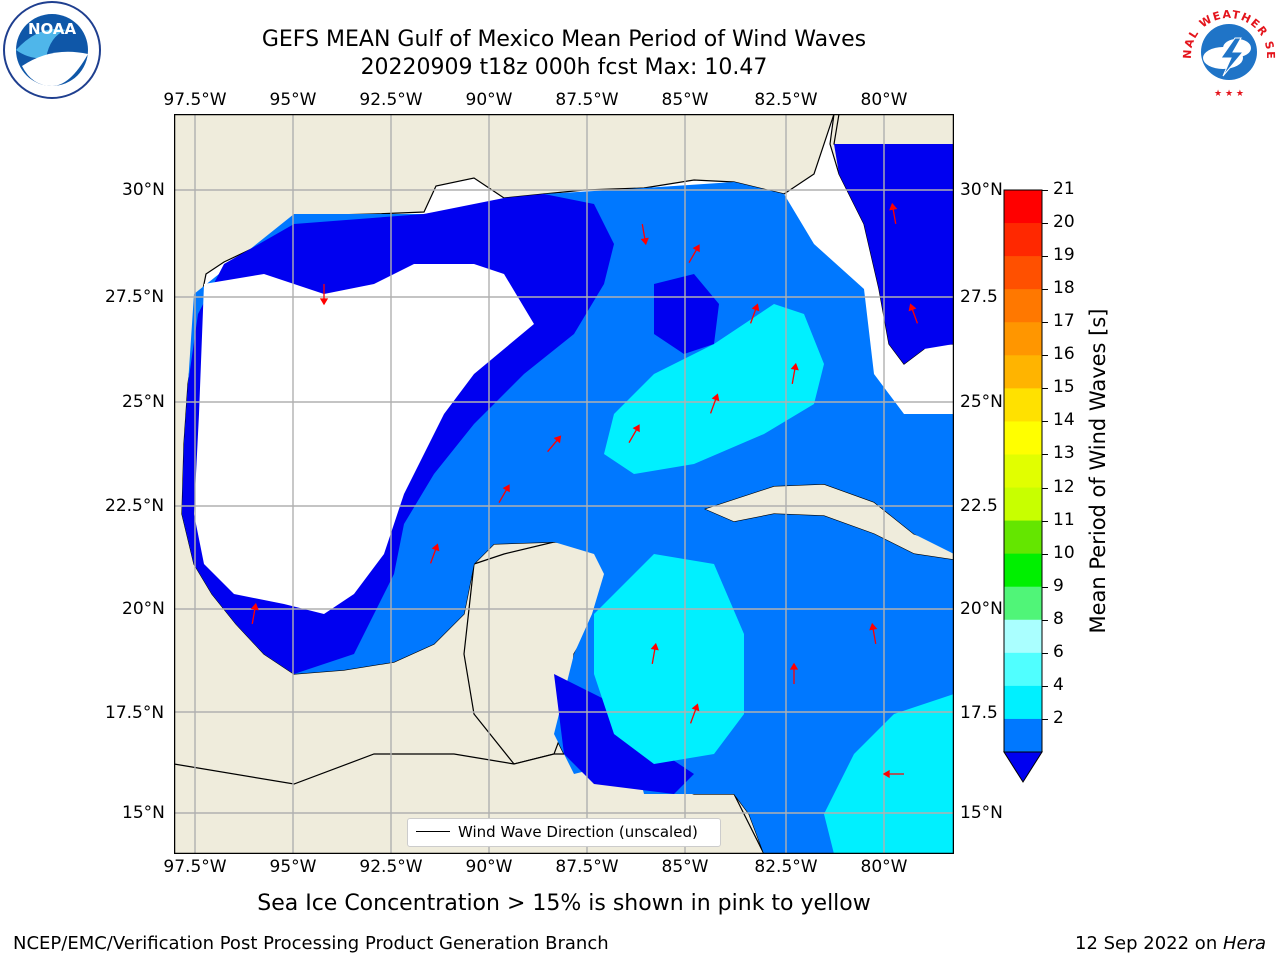  Describe the element at coordinates (714, 389) in the screenshot. I see `period-field-4-6s-east` at that location.